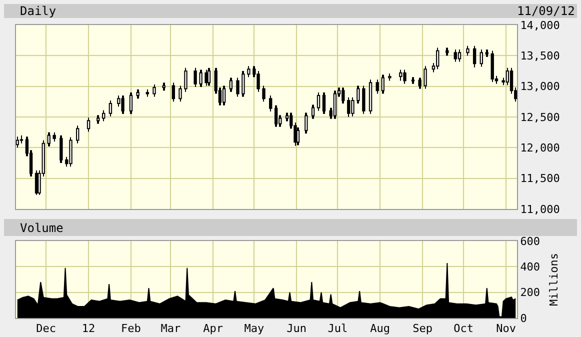 The width and height of the screenshot is (581, 337). I want to click on text: 11/09/12, so click(546, 11).